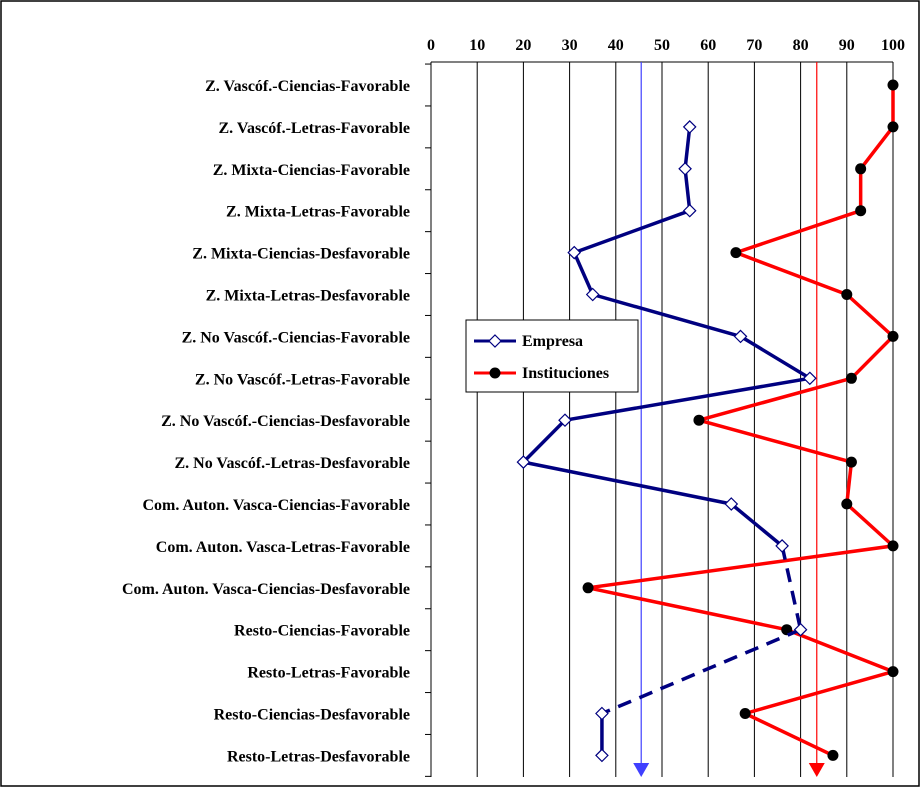 This screenshot has height=787, width=920. Describe the element at coordinates (285, 421) in the screenshot. I see `category-label: Z. No Vascóf.-Ciencias-Desfavorable` at that location.